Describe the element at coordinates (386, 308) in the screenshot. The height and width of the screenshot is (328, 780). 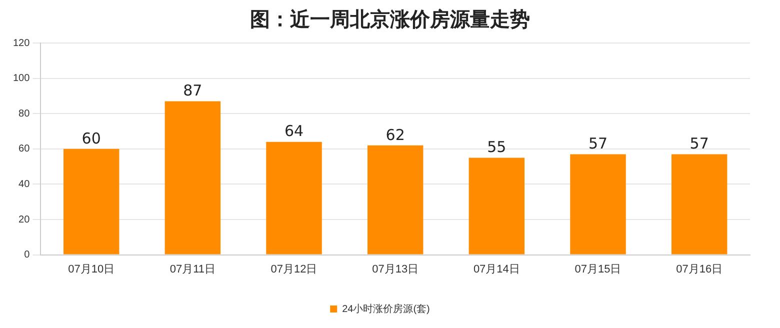
I see `legend-label: 24小时涨价房源(套)` at that location.